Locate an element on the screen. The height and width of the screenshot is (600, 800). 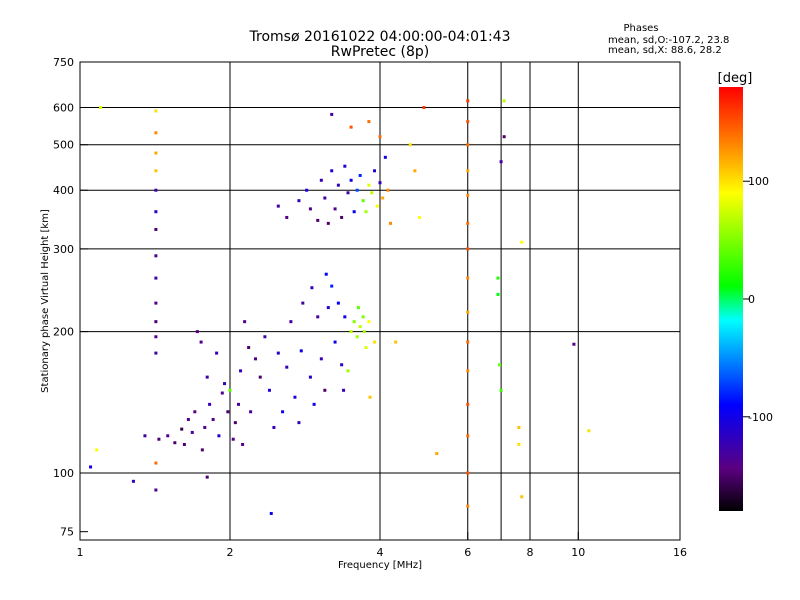
chart-title: Tromsø 20161022 04:00:00-04:01:43 is located at coordinates (380, 37).